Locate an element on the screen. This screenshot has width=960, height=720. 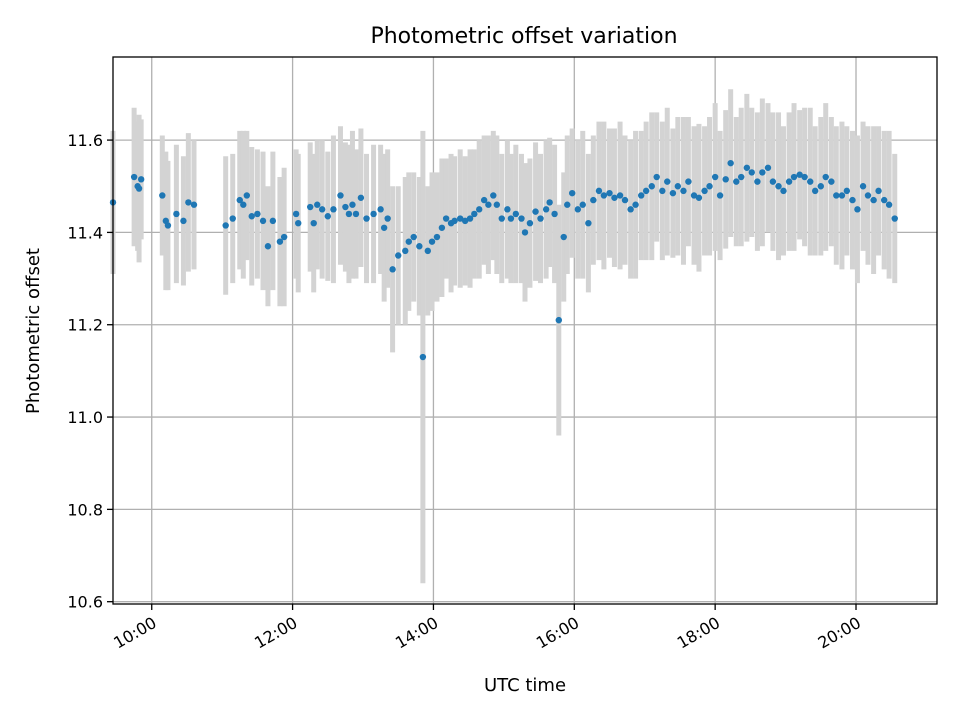
x-axis-ticks: 10:00 12:00 14:00 16:00 18:00 20:00 is located at coordinates (487, 628).